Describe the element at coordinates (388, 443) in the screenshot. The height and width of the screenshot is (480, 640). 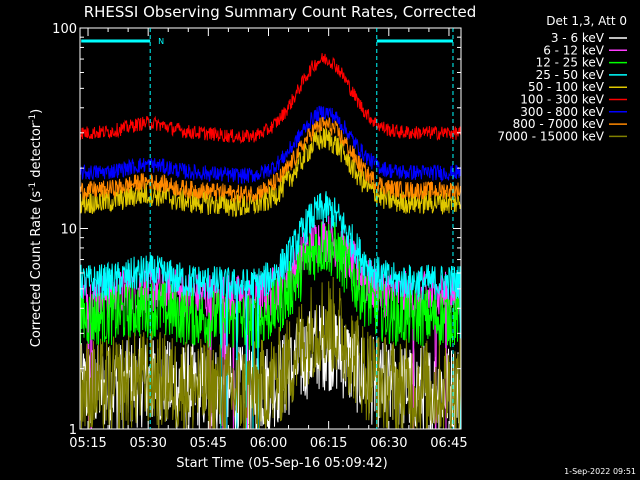
I see `x-tick-label-5: 06:30` at that location.